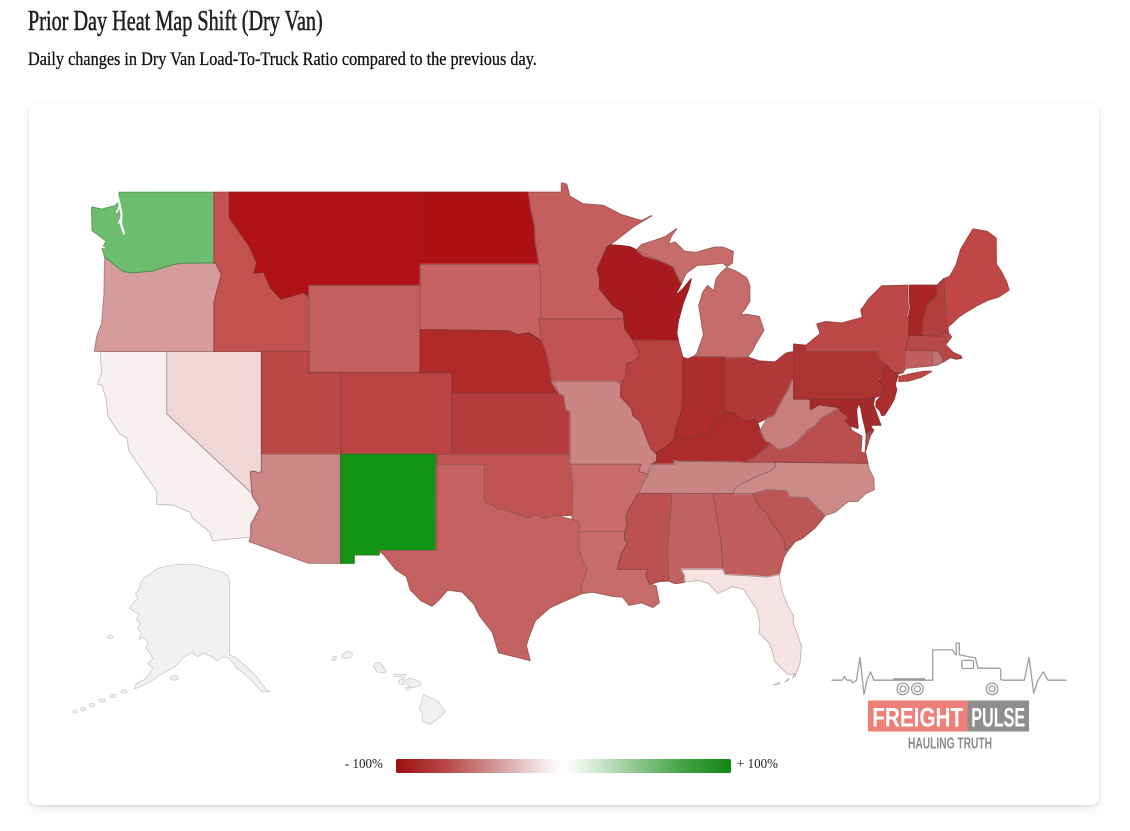  What do you see at coordinates (950, 744) in the screenshot?
I see `svg-text: HAULING TRUTH` at bounding box center [950, 744].